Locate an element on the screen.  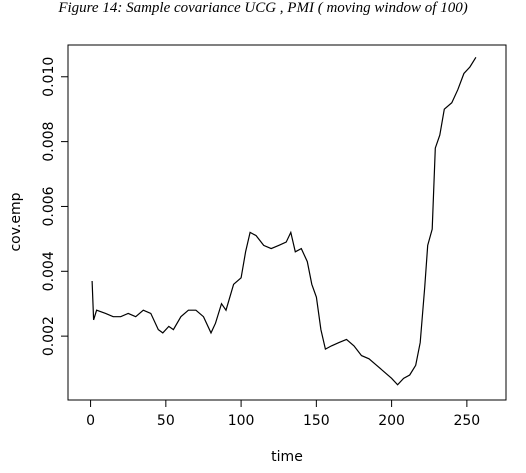
y-tick-label: 0.008 is located at coordinates (49, 142).